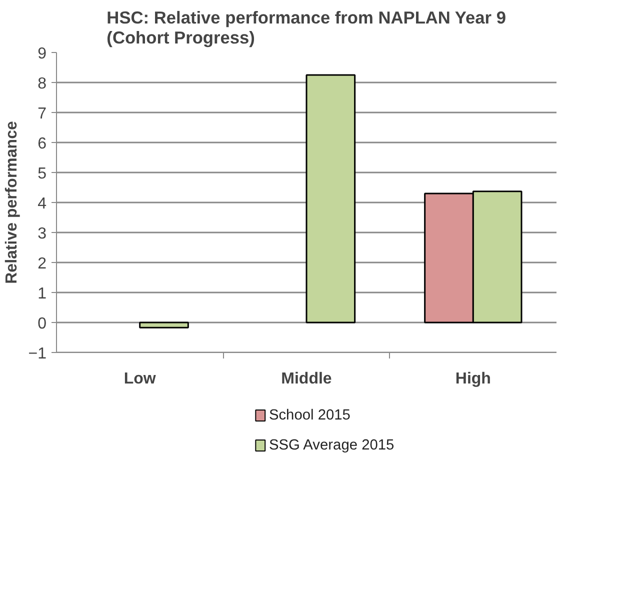 This screenshot has height=608, width=632. Describe the element at coordinates (42, 204) in the screenshot. I see `y-tick-label: 4` at that location.